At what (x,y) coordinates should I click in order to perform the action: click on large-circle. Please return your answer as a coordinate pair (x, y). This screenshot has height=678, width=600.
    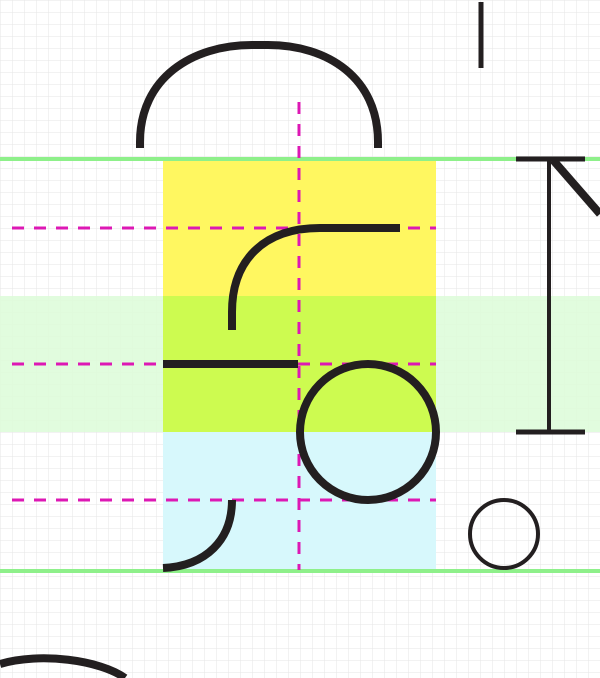
    Looking at the image, I should click on (368, 432).